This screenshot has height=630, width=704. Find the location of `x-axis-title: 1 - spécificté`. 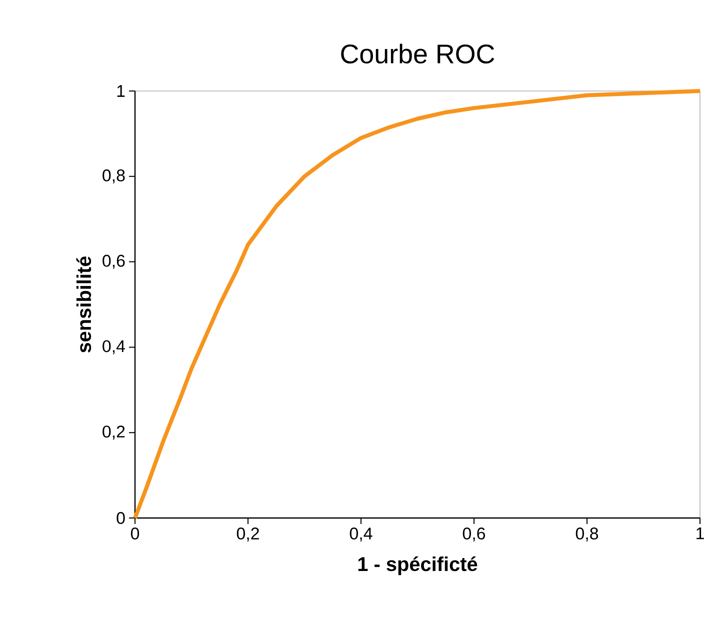

x-axis-title: 1 - spécificté is located at coordinates (418, 566).